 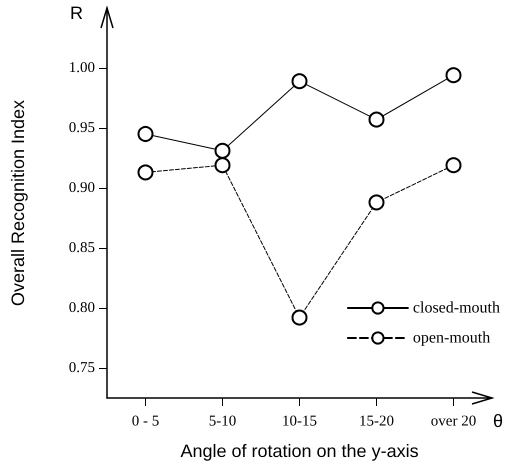 I want to click on legend-label: closed-mouth, so click(x=456, y=308).